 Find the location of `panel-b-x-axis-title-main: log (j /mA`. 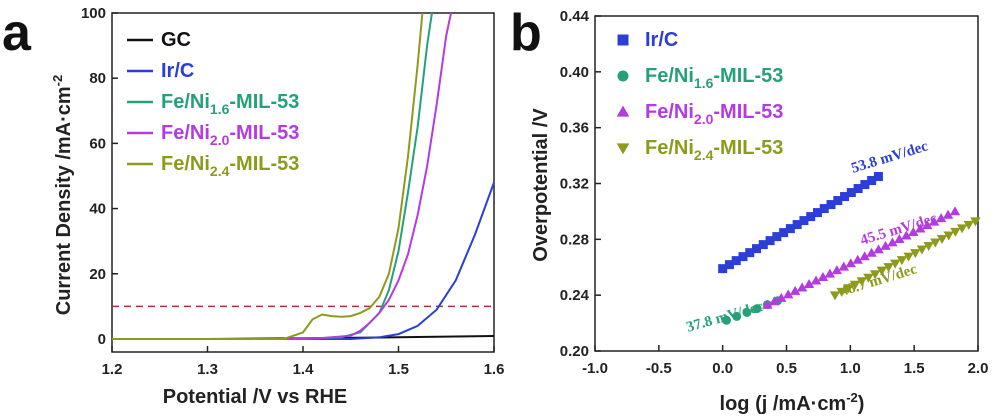

panel-b-x-axis-title-main: log (j /mA is located at coordinates (765, 404).